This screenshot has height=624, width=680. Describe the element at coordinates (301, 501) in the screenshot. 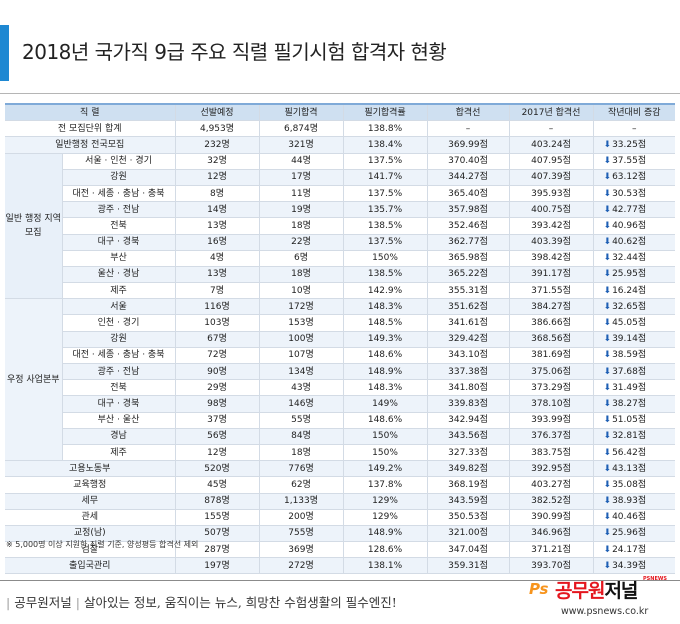

I see `value-cell-pass: 1,133명` at that location.